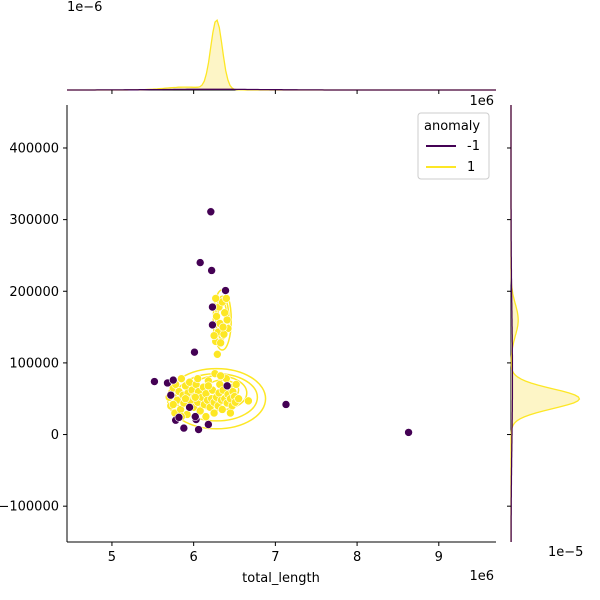 The image size is (600, 600). I want to click on legend-title: anomaly, so click(452, 126).